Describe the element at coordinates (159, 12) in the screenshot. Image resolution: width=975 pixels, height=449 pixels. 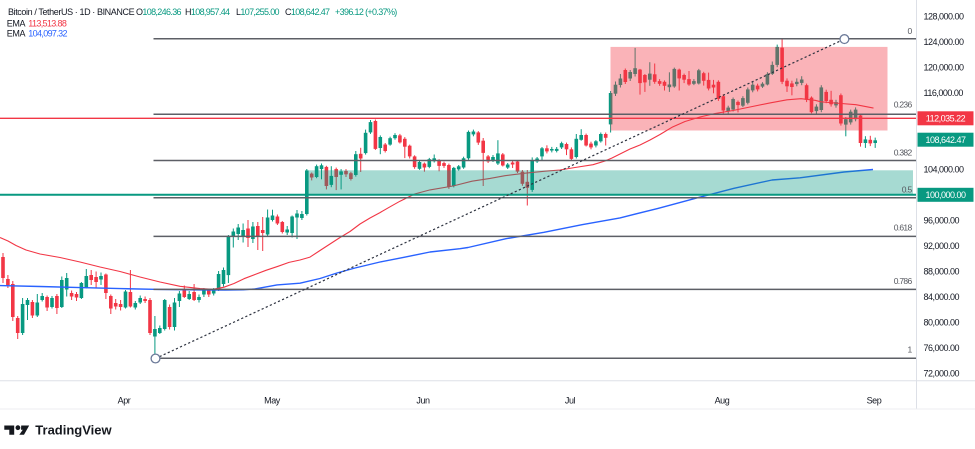
I see `svg-text: O108,246.36` at that location.